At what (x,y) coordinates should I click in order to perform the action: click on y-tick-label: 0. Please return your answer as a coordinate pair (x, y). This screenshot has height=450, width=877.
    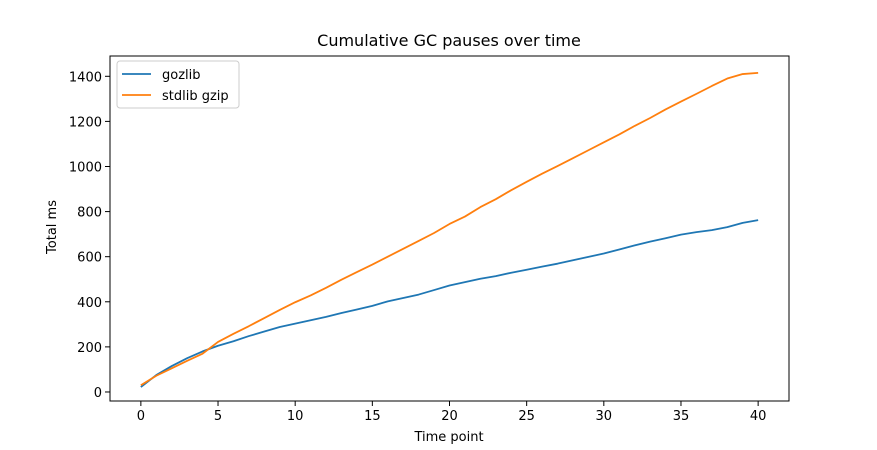
    Looking at the image, I should click on (98, 393).